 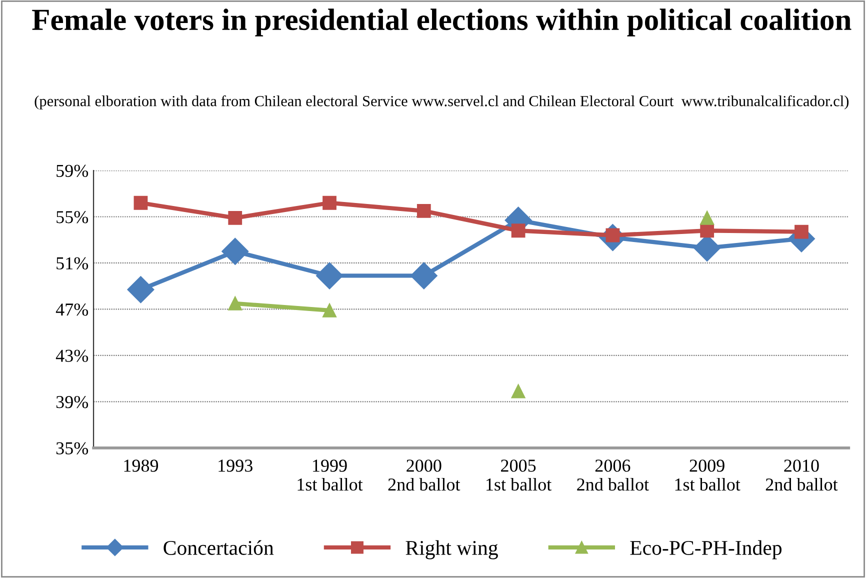 What do you see at coordinates (72, 402) in the screenshot?
I see `y-tick-label: 39%` at bounding box center [72, 402].